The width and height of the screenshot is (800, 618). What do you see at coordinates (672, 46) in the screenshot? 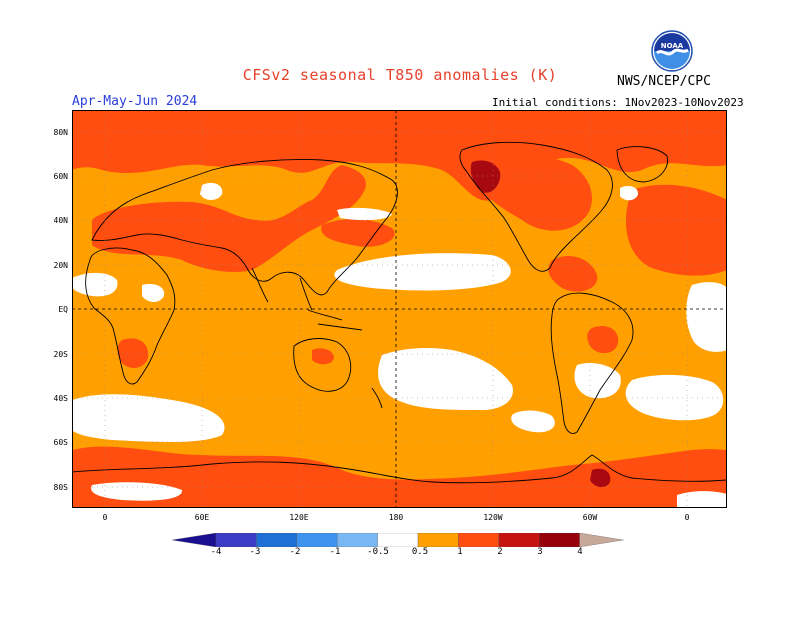
I see `logo-text: NOAA` at bounding box center [672, 46].